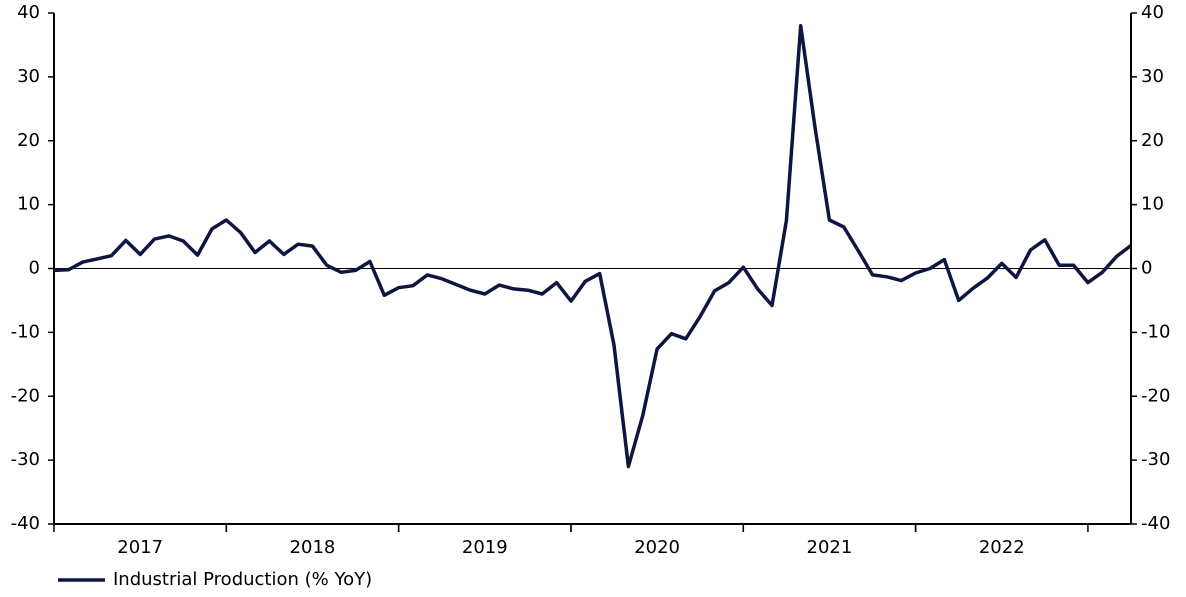  Describe the element at coordinates (1002, 547) in the screenshot. I see `x-tick-label: 2022` at that location.